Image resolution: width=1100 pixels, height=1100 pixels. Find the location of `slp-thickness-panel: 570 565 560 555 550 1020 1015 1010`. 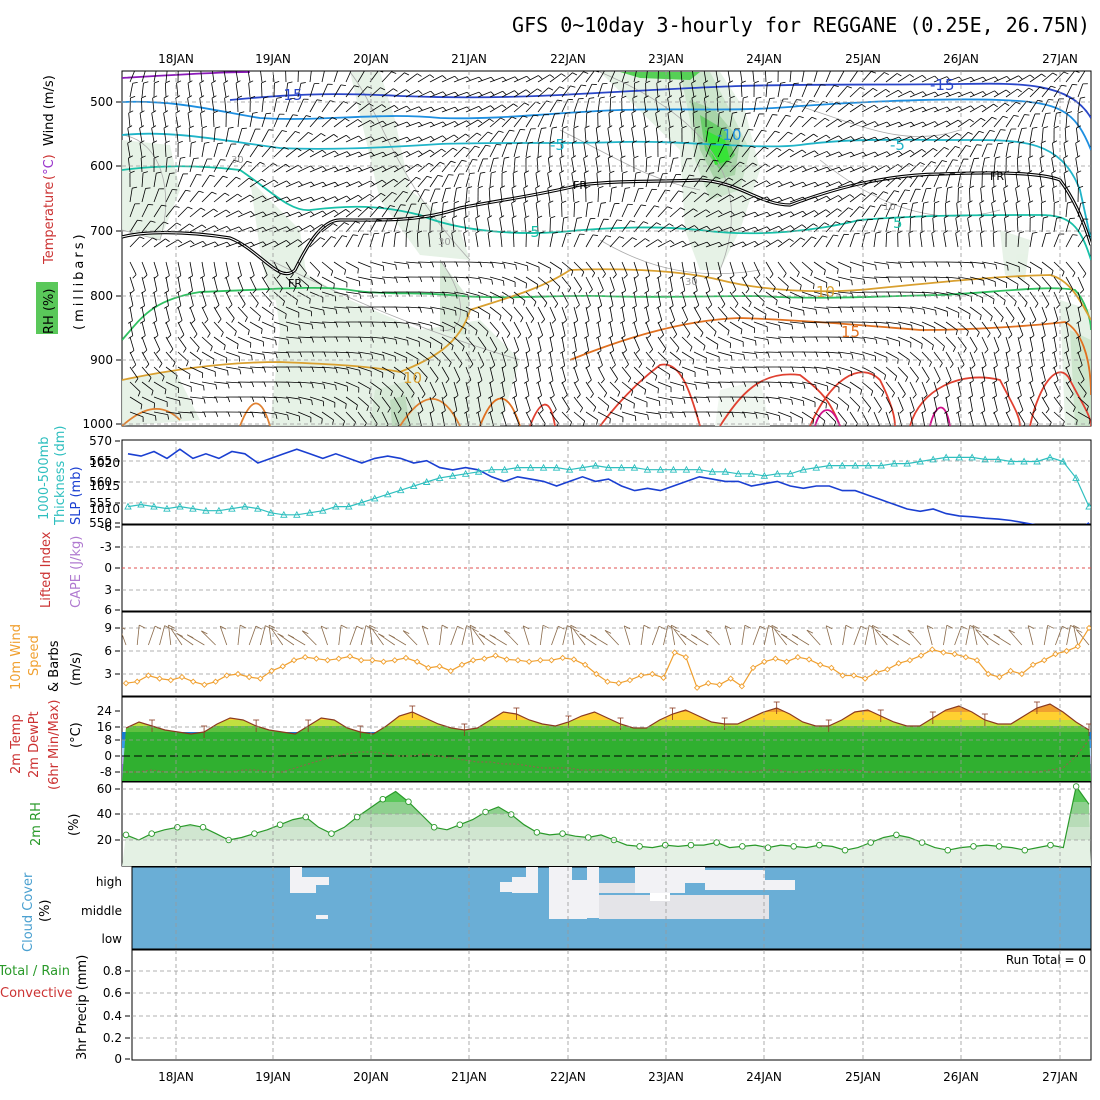

slp-thickness-panel: 570 565 560 555 550 1020 1015 1010 is located at coordinates (590, 482).